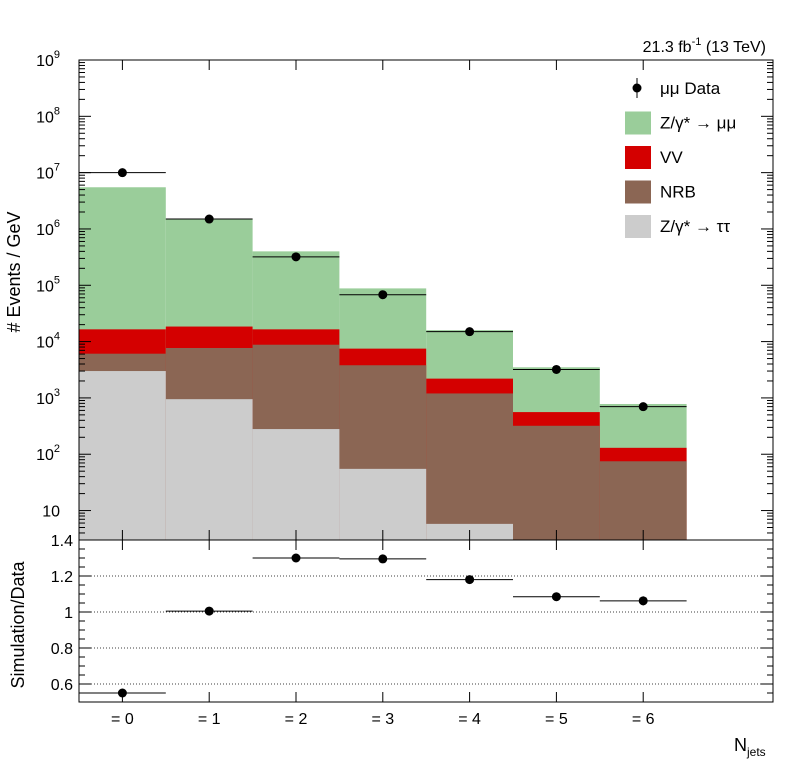 The width and height of the screenshot is (796, 772). What do you see at coordinates (704, 46) in the screenshot?
I see `luminosity-label: 21.3 fb-1 (13 TeV)` at bounding box center [704, 46].